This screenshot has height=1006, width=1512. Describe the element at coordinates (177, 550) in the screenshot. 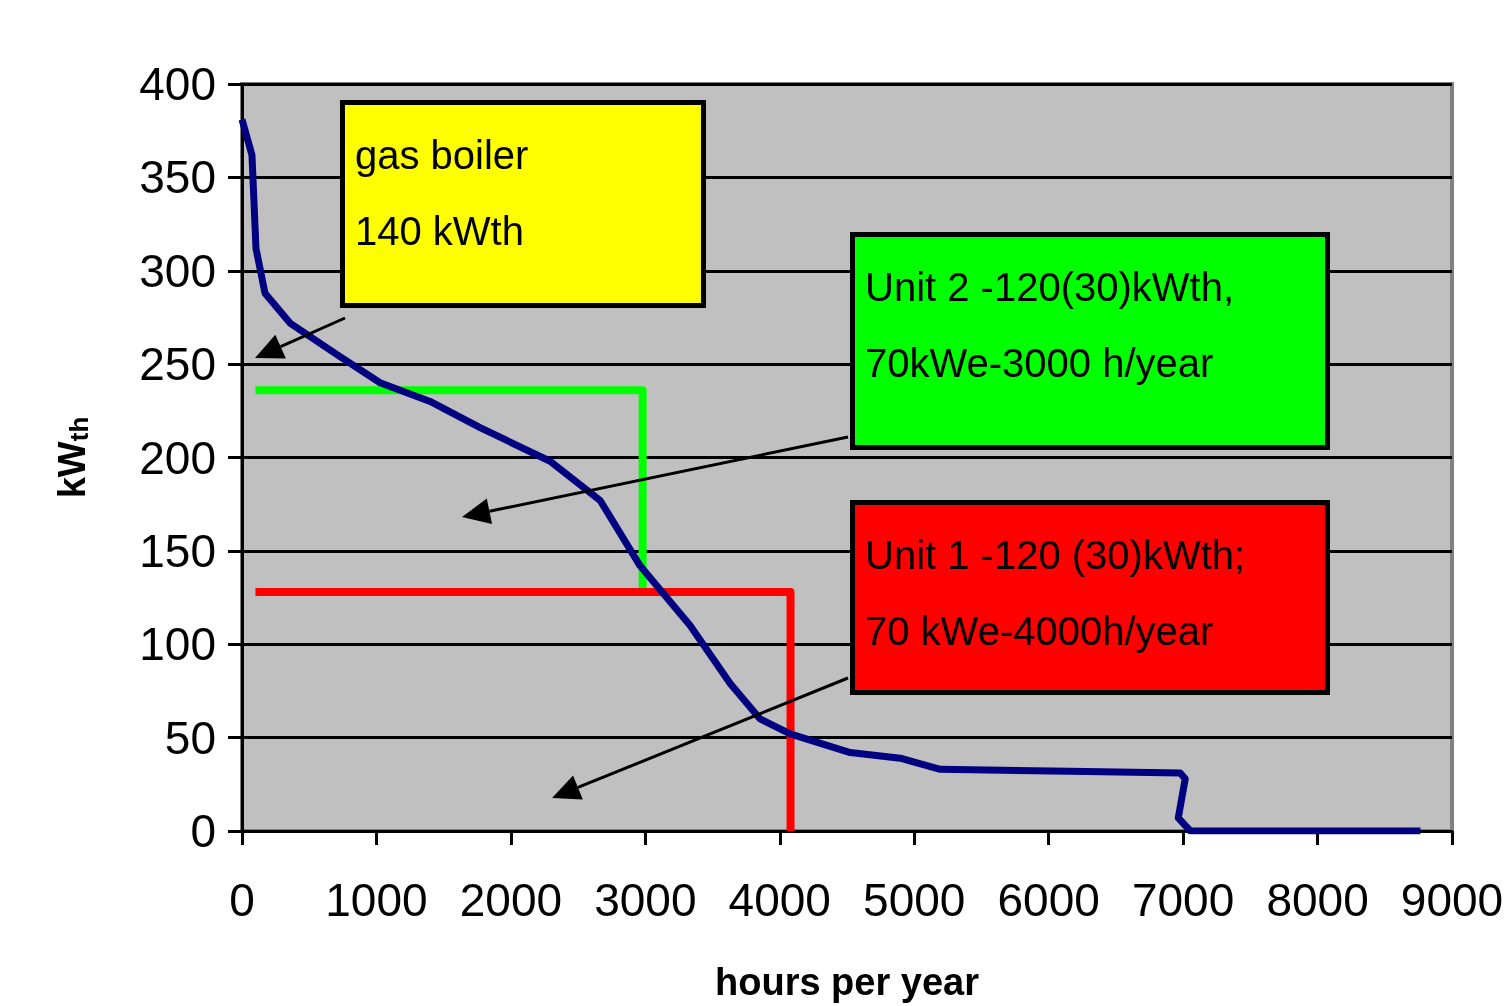

I see `y-tick-label: 150` at that location.